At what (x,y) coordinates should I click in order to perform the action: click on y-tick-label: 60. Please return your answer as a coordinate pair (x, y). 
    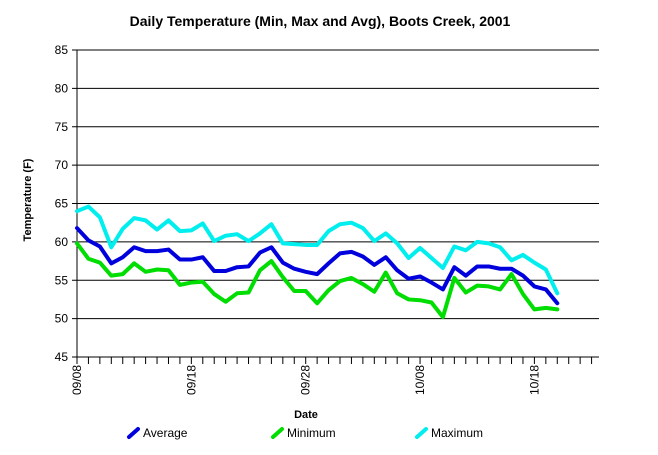
    Looking at the image, I should click on (62, 242).